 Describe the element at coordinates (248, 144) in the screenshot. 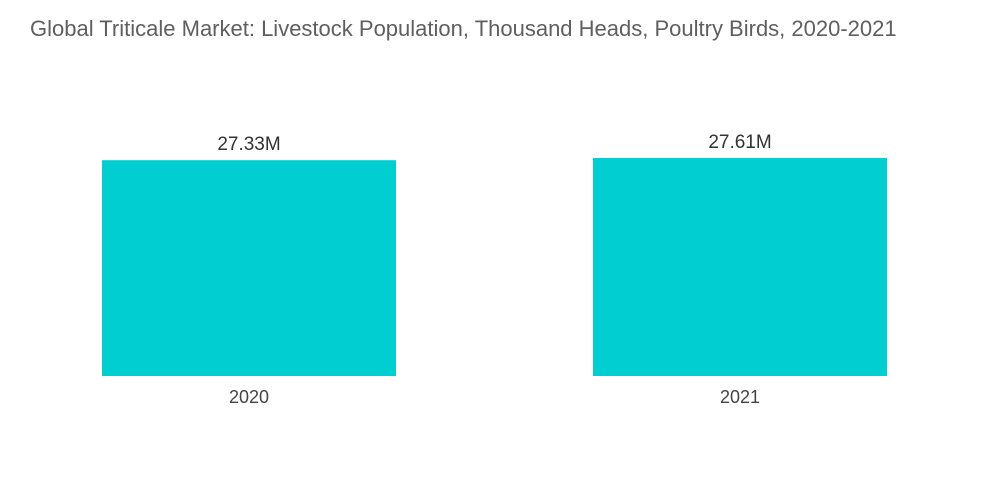

I see `data-label-2020: 27.33M` at that location.